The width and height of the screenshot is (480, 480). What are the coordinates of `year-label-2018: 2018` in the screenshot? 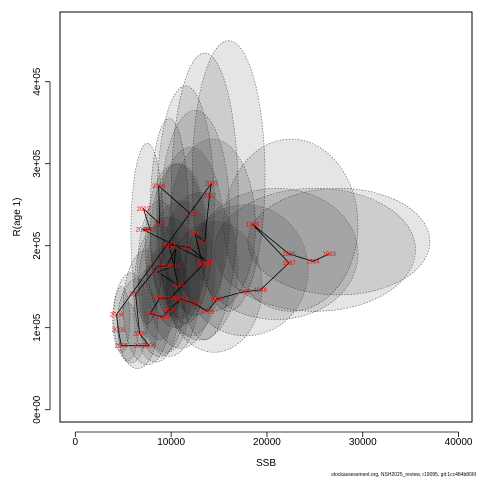 It's located at (190, 248).